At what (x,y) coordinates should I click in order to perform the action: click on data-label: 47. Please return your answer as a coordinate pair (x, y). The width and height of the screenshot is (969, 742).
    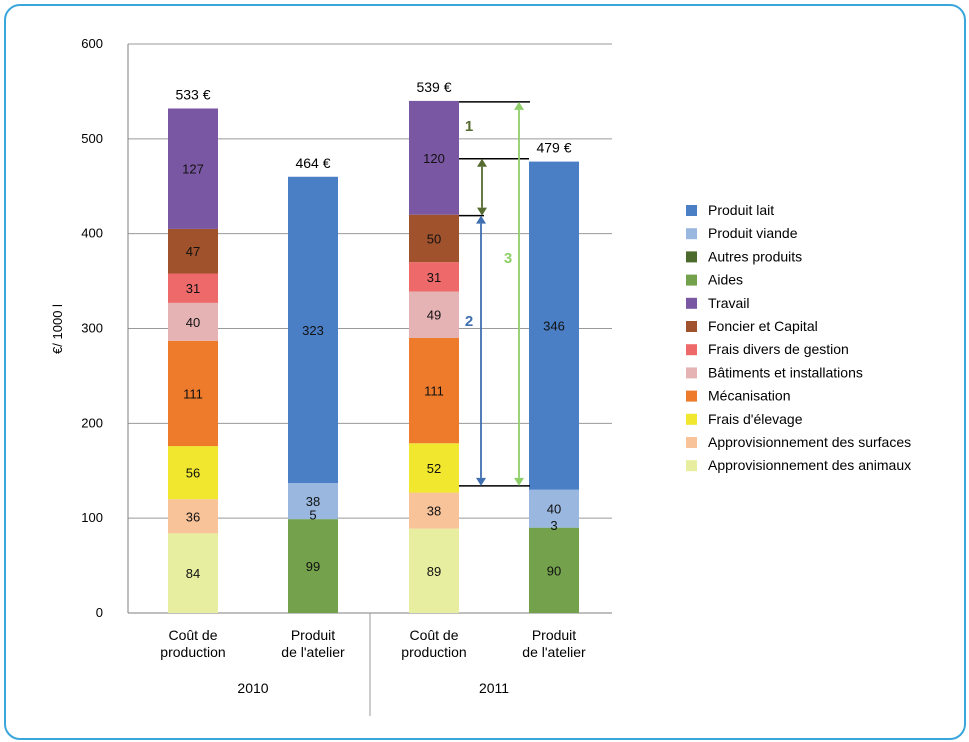
    Looking at the image, I should click on (193, 251).